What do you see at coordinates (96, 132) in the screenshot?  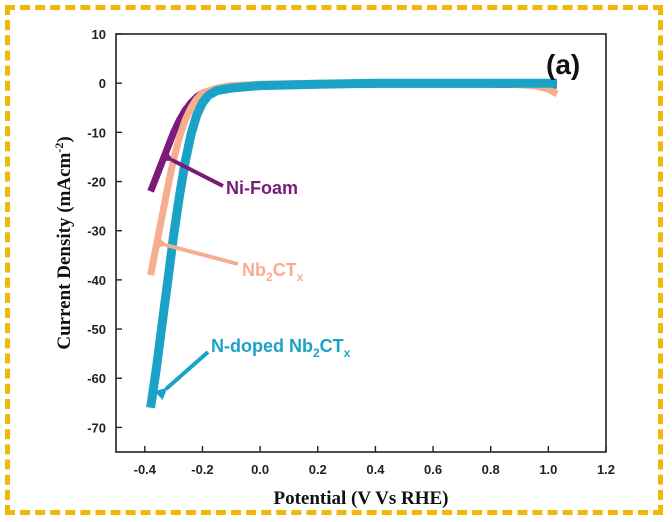 I see `y-tick-label: -10` at bounding box center [96, 132].